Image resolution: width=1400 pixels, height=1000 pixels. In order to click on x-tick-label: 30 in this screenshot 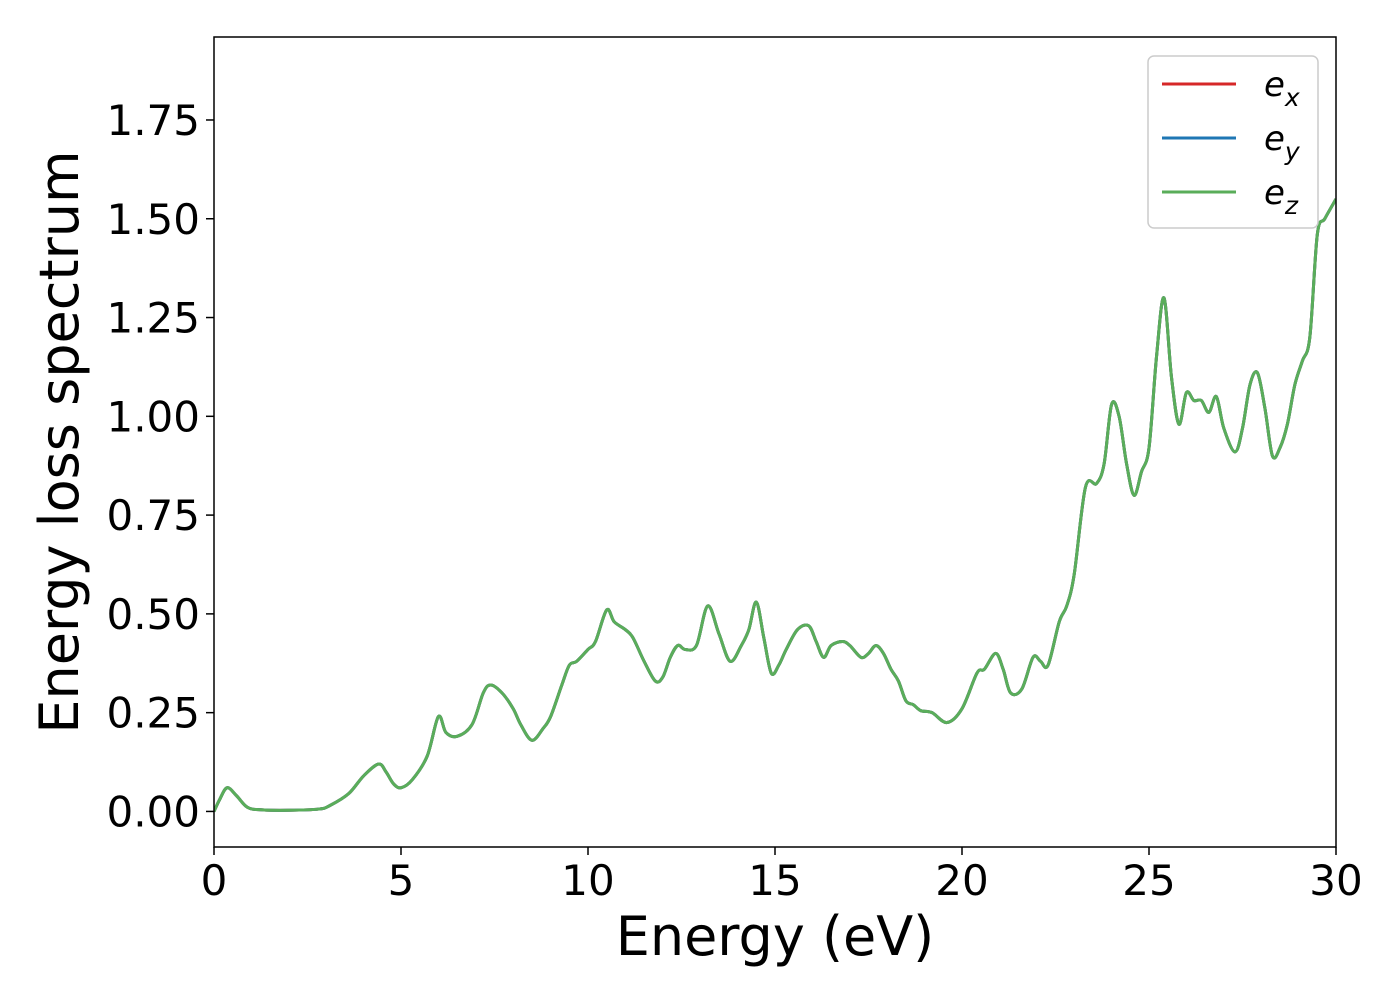, I will do `click(1335, 880)`.